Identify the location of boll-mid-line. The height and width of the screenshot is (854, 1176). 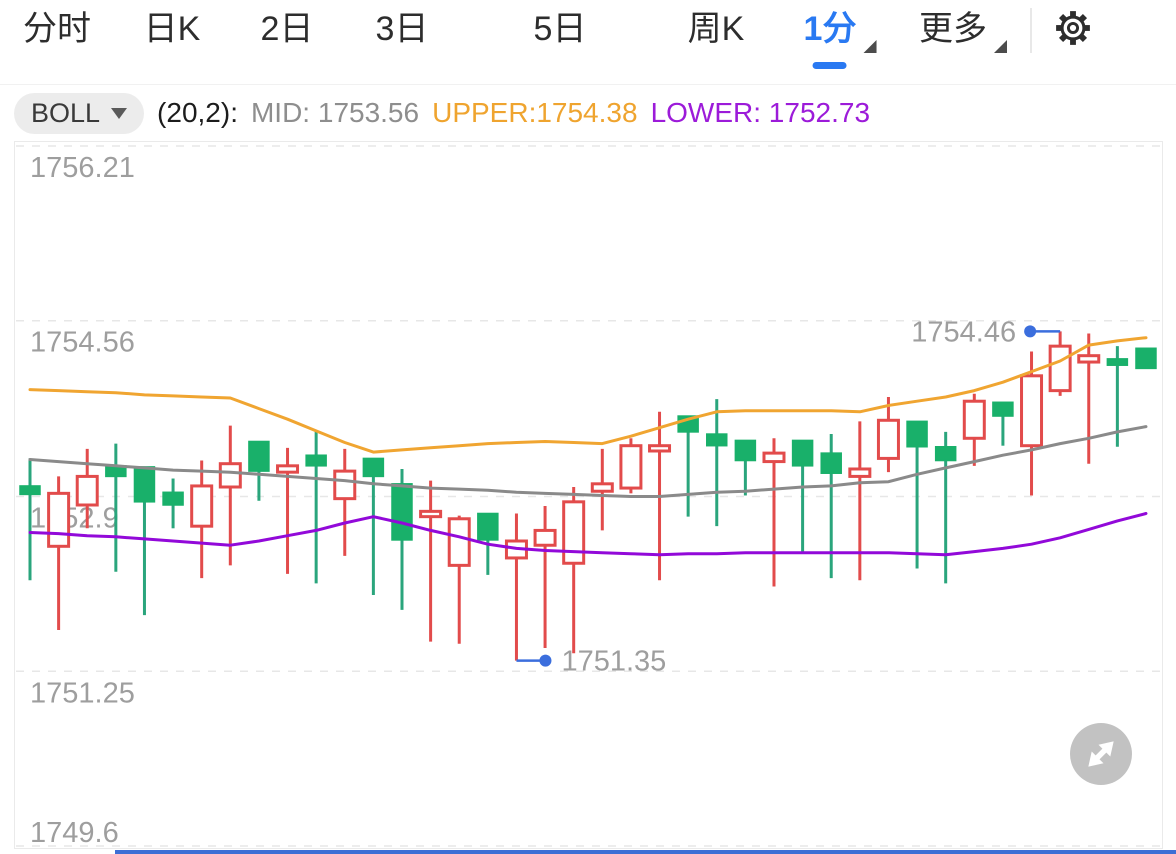
(588, 461).